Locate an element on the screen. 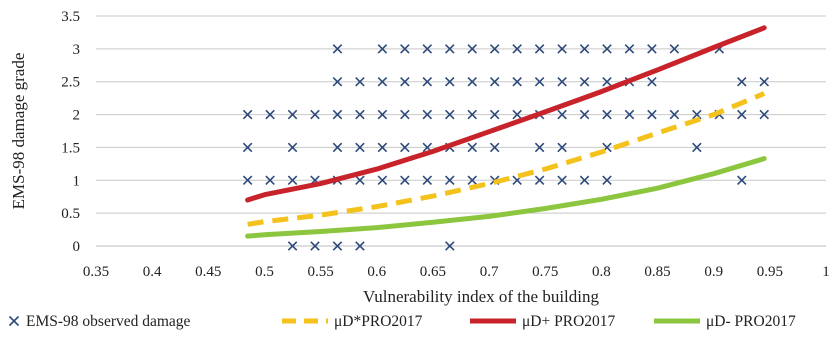 The image size is (830, 341). x-tick-label: 0.85 is located at coordinates (657, 272).